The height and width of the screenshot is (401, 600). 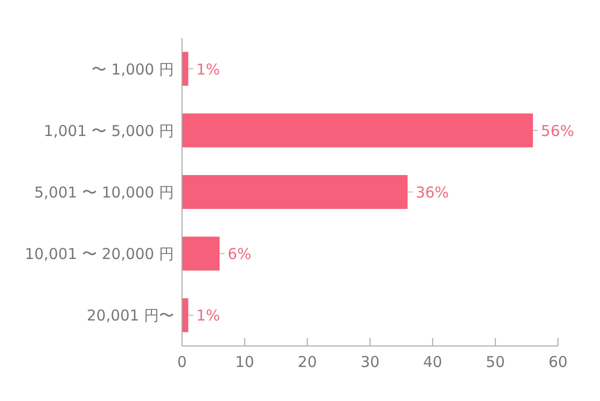 What do you see at coordinates (99, 254) in the screenshot?
I see `y-tick-label: 10,001 〜 20,000 円` at bounding box center [99, 254].